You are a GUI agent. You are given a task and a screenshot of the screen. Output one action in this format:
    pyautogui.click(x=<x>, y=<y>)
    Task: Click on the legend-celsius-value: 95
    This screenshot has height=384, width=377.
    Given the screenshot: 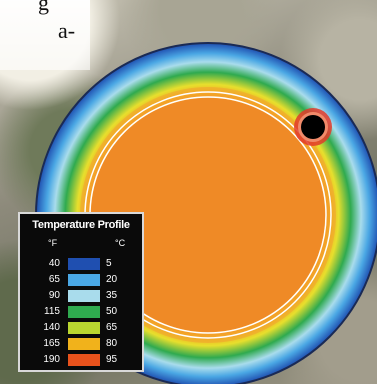 What is the action you would take?
    pyautogui.click(x=112, y=359)
    